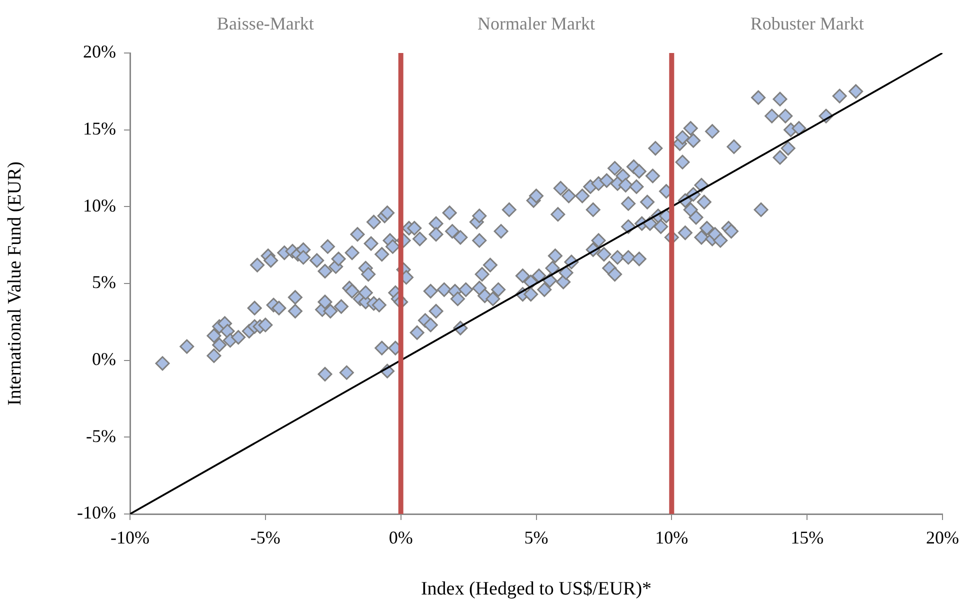 The height and width of the screenshot is (605, 967). I want to click on y-tick-label: 0%, so click(104, 359).